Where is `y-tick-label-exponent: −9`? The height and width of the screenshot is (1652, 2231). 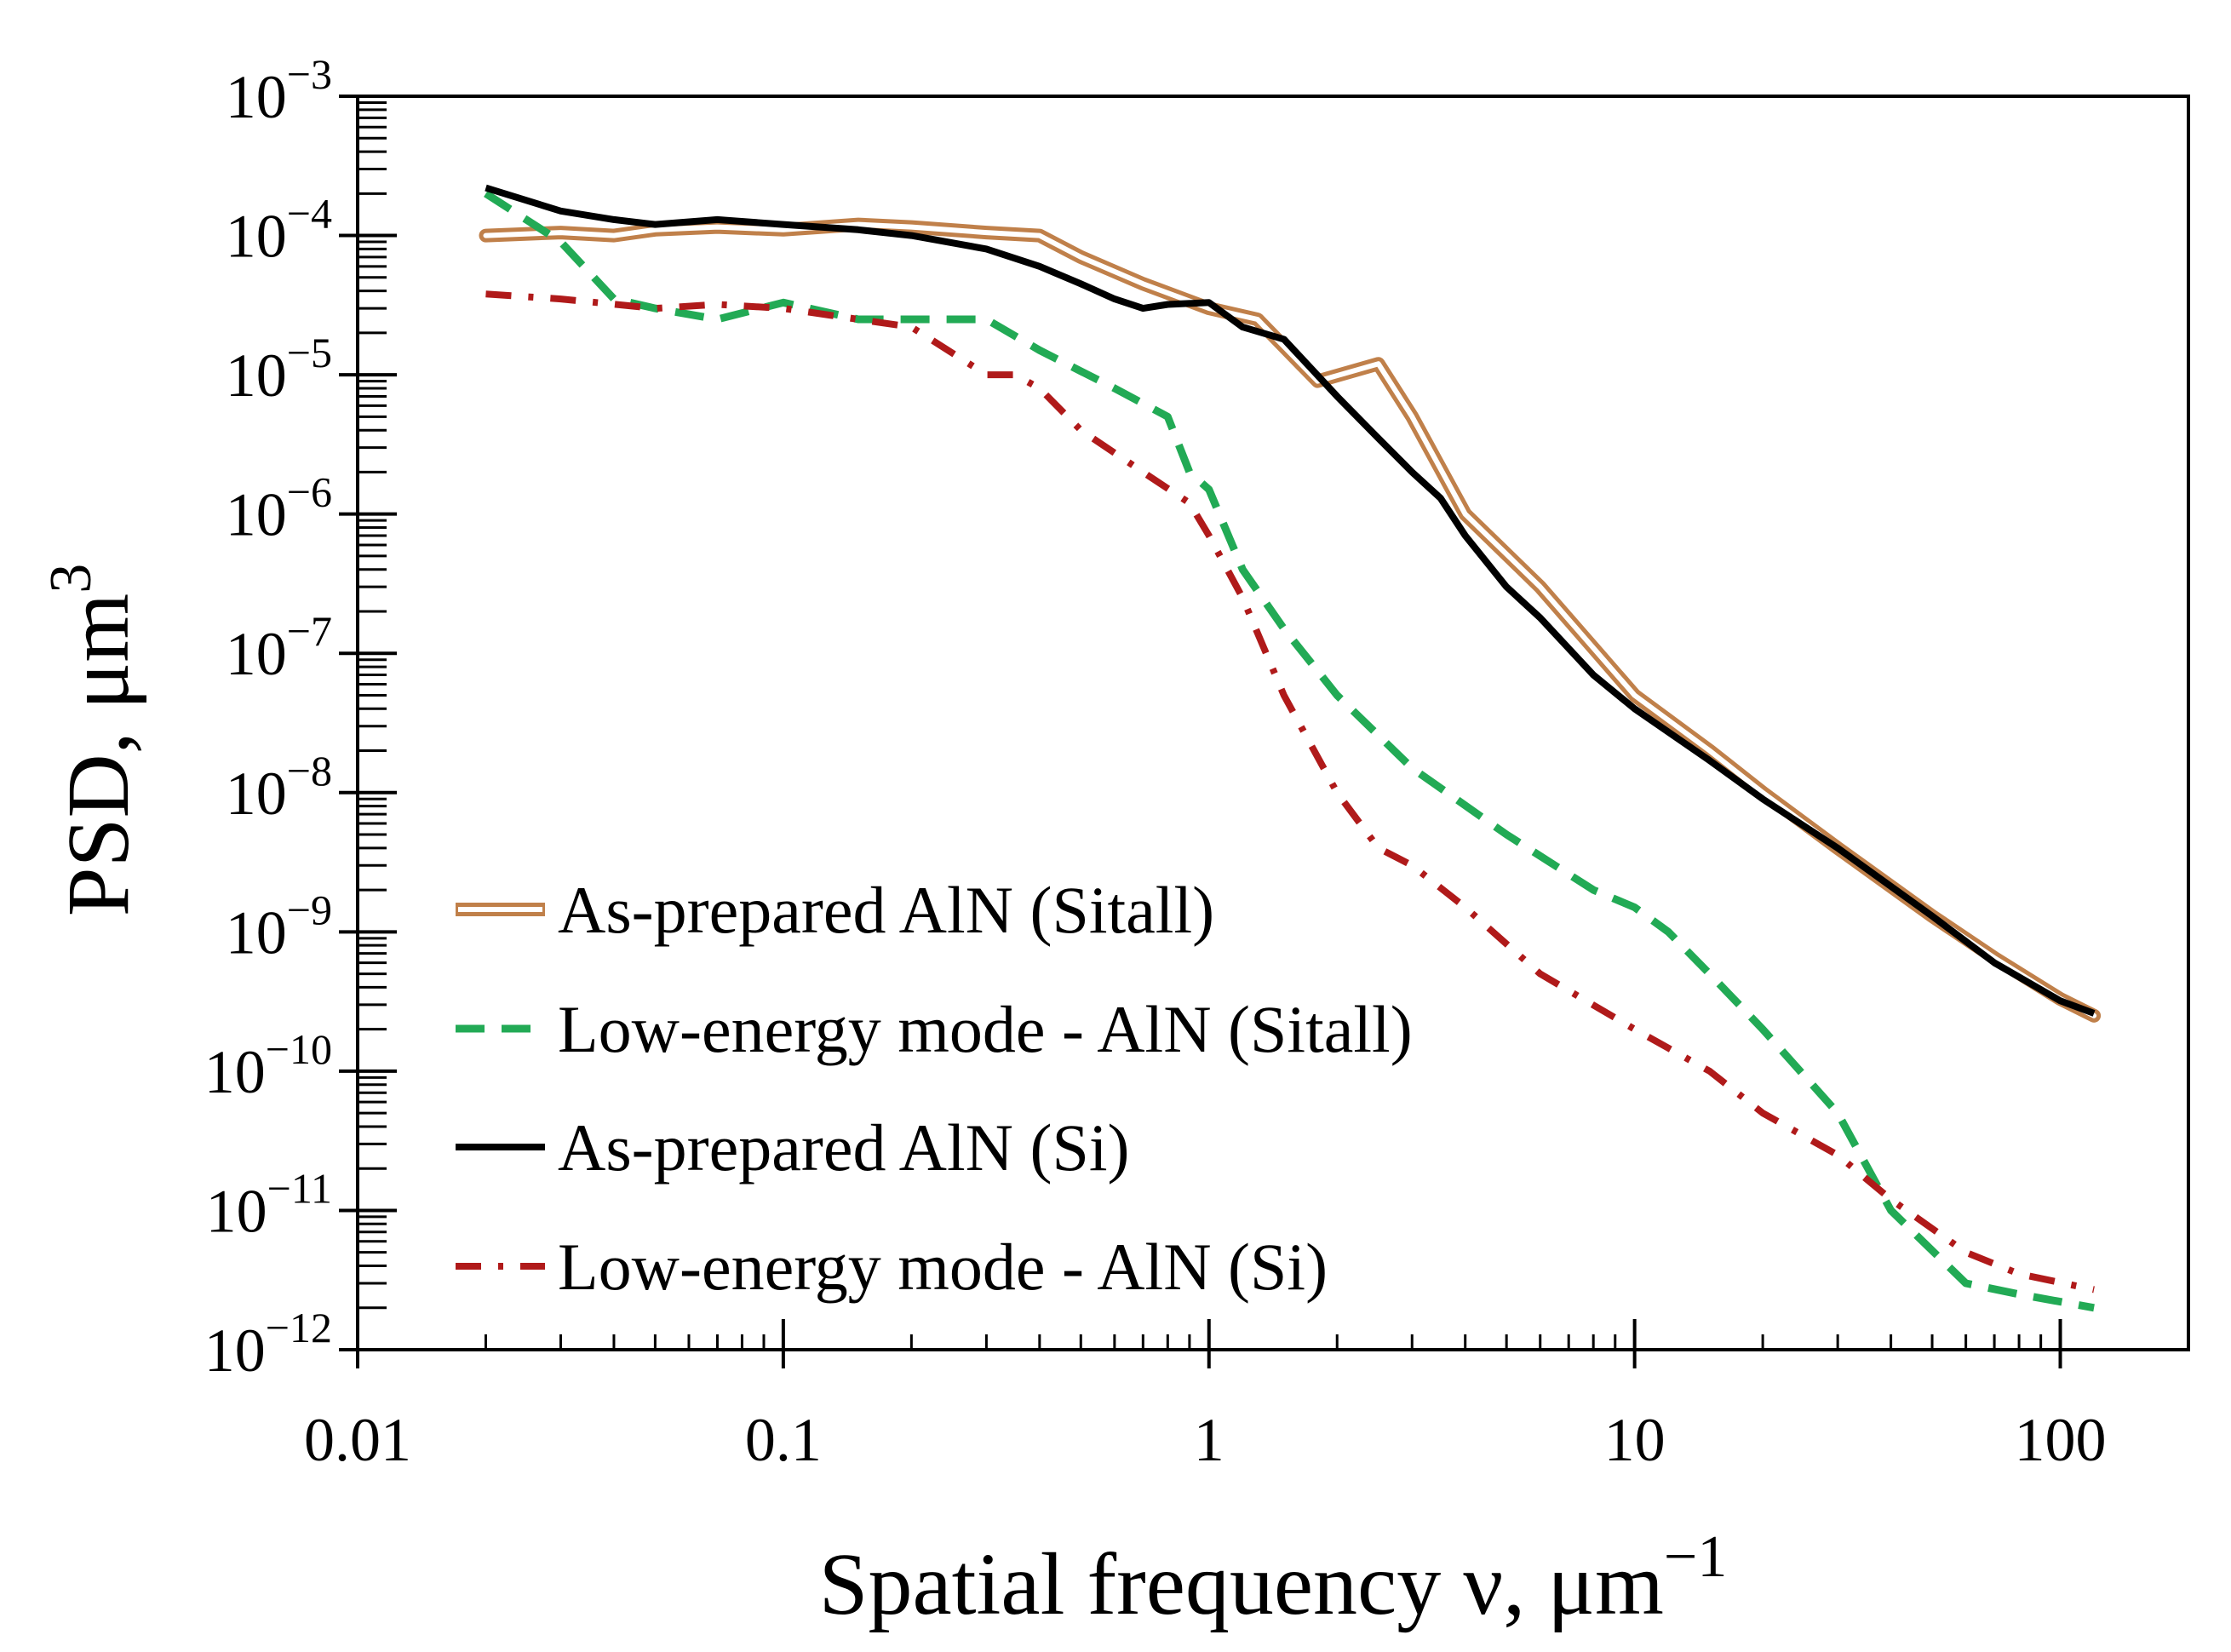 y-tick-label-exponent: −9 is located at coordinates (310, 909).